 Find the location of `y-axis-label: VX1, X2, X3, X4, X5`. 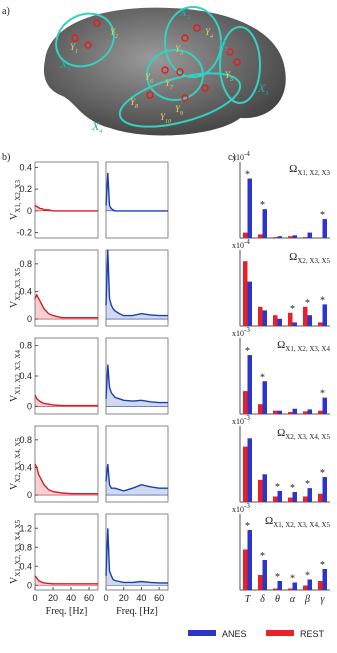

y-axis-label: VX1, X2, X3, X4, X5 is located at coordinates (15, 551).